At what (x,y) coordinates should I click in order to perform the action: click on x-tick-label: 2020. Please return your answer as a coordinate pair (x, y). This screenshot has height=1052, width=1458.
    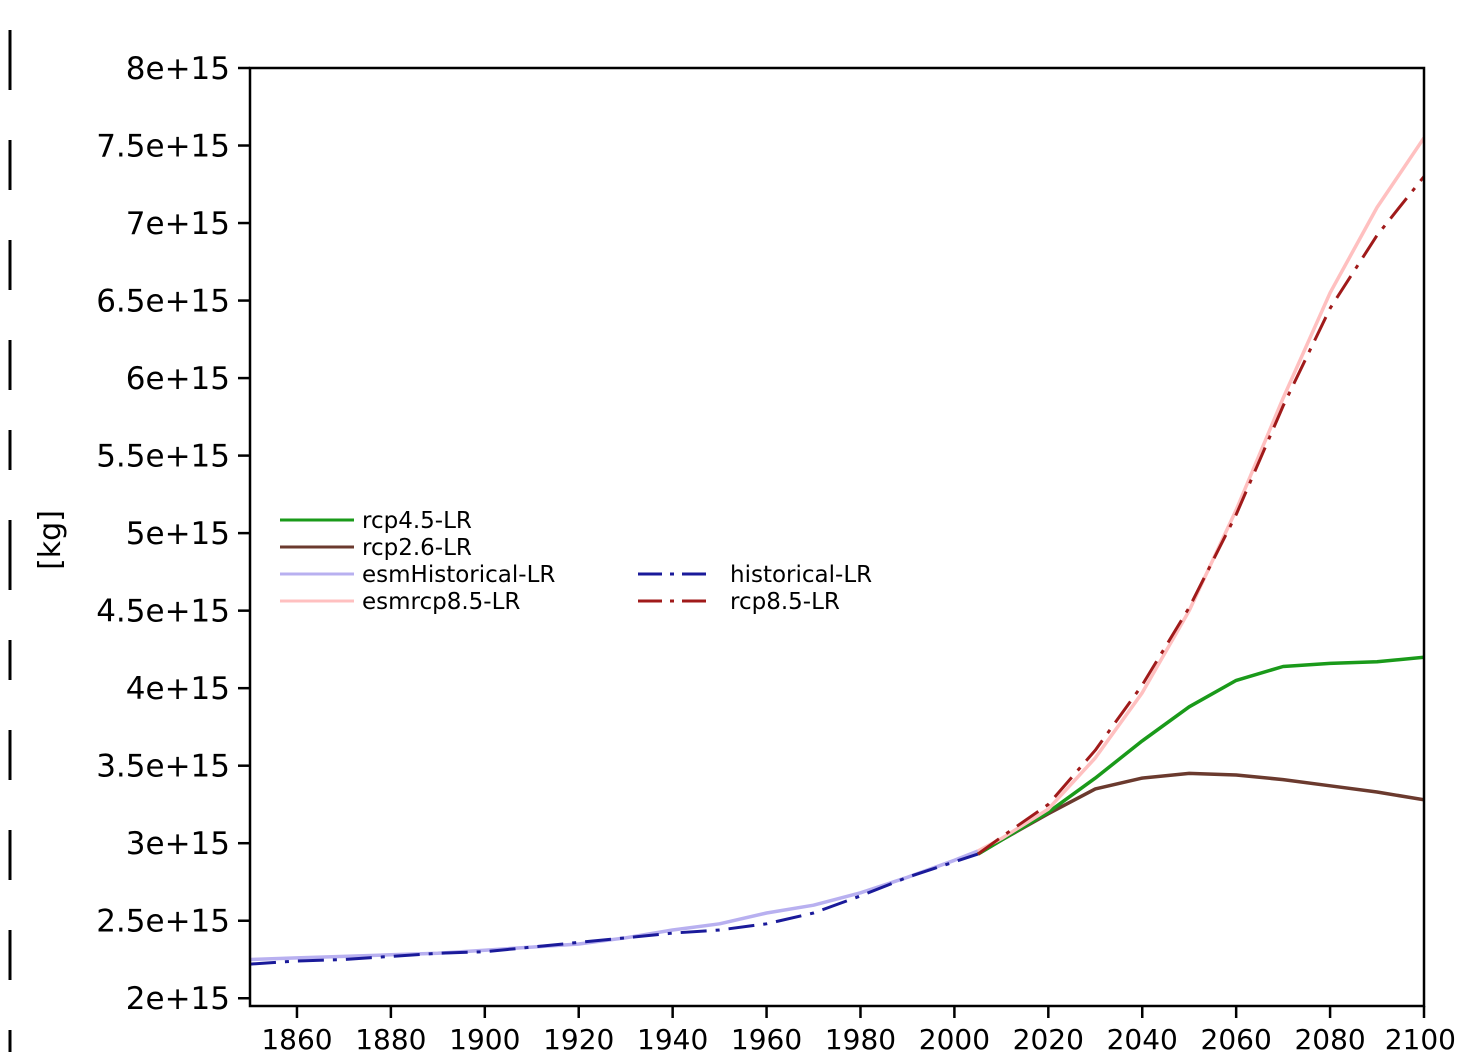
    Looking at the image, I should click on (1048, 1037).